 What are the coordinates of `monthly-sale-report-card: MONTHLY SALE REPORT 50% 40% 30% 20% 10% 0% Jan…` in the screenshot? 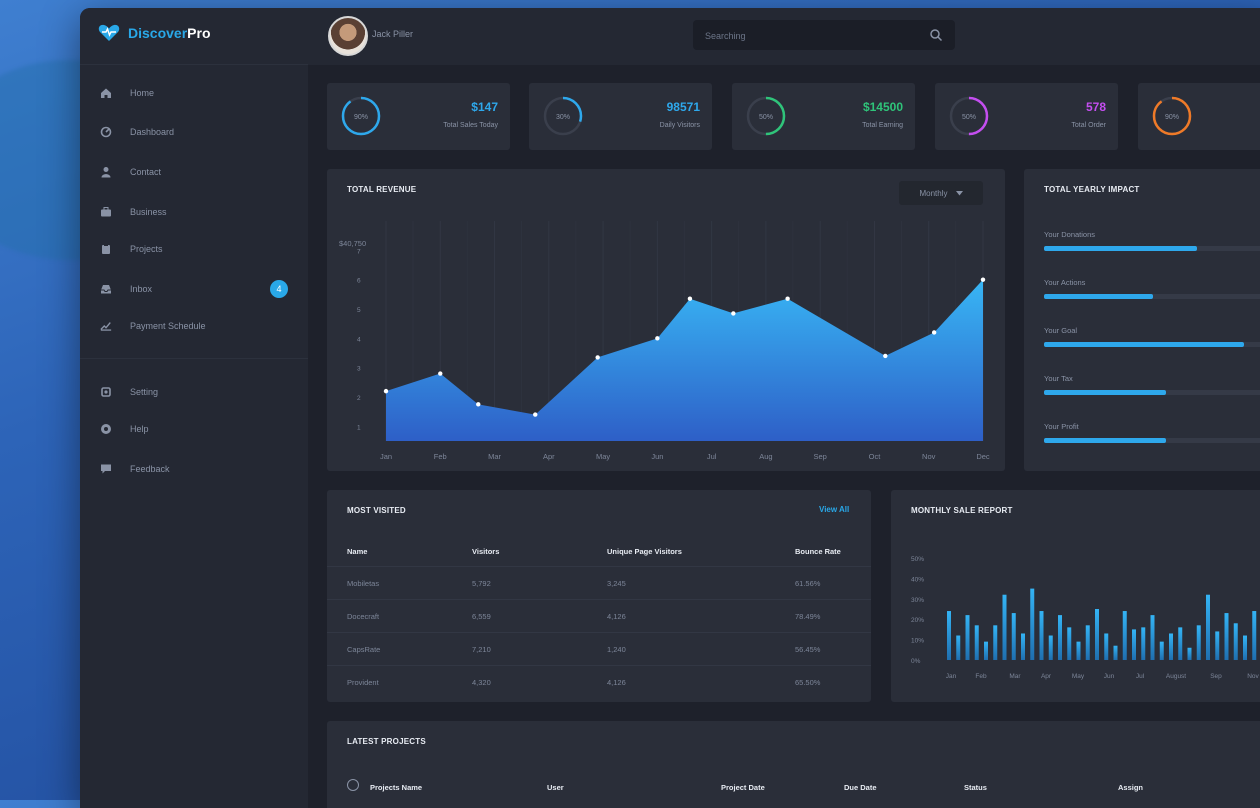 It's located at (1075, 596).